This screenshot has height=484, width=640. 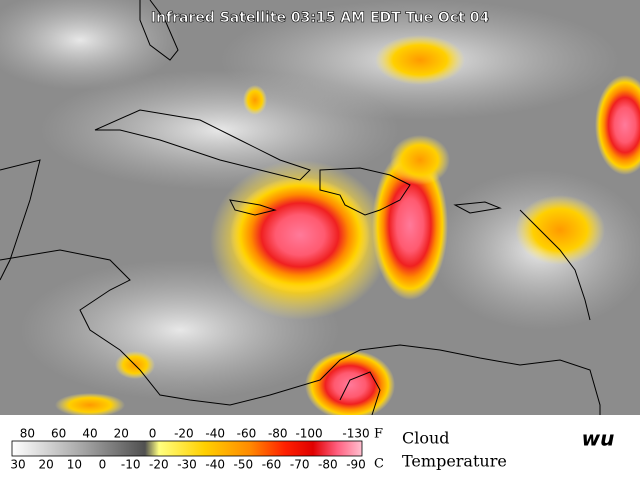 What do you see at coordinates (300, 465) in the screenshot?
I see `celsius-tick-label: -70` at bounding box center [300, 465].